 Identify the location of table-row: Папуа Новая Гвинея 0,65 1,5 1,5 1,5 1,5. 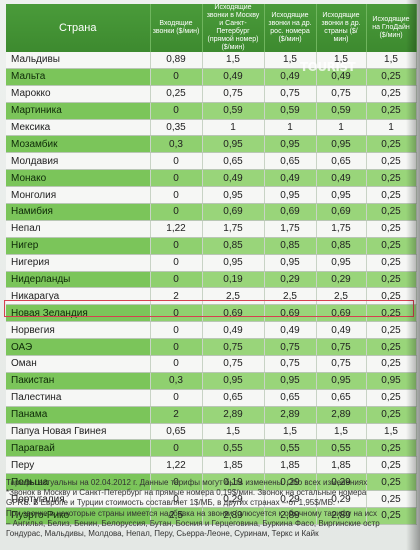
(211, 432).